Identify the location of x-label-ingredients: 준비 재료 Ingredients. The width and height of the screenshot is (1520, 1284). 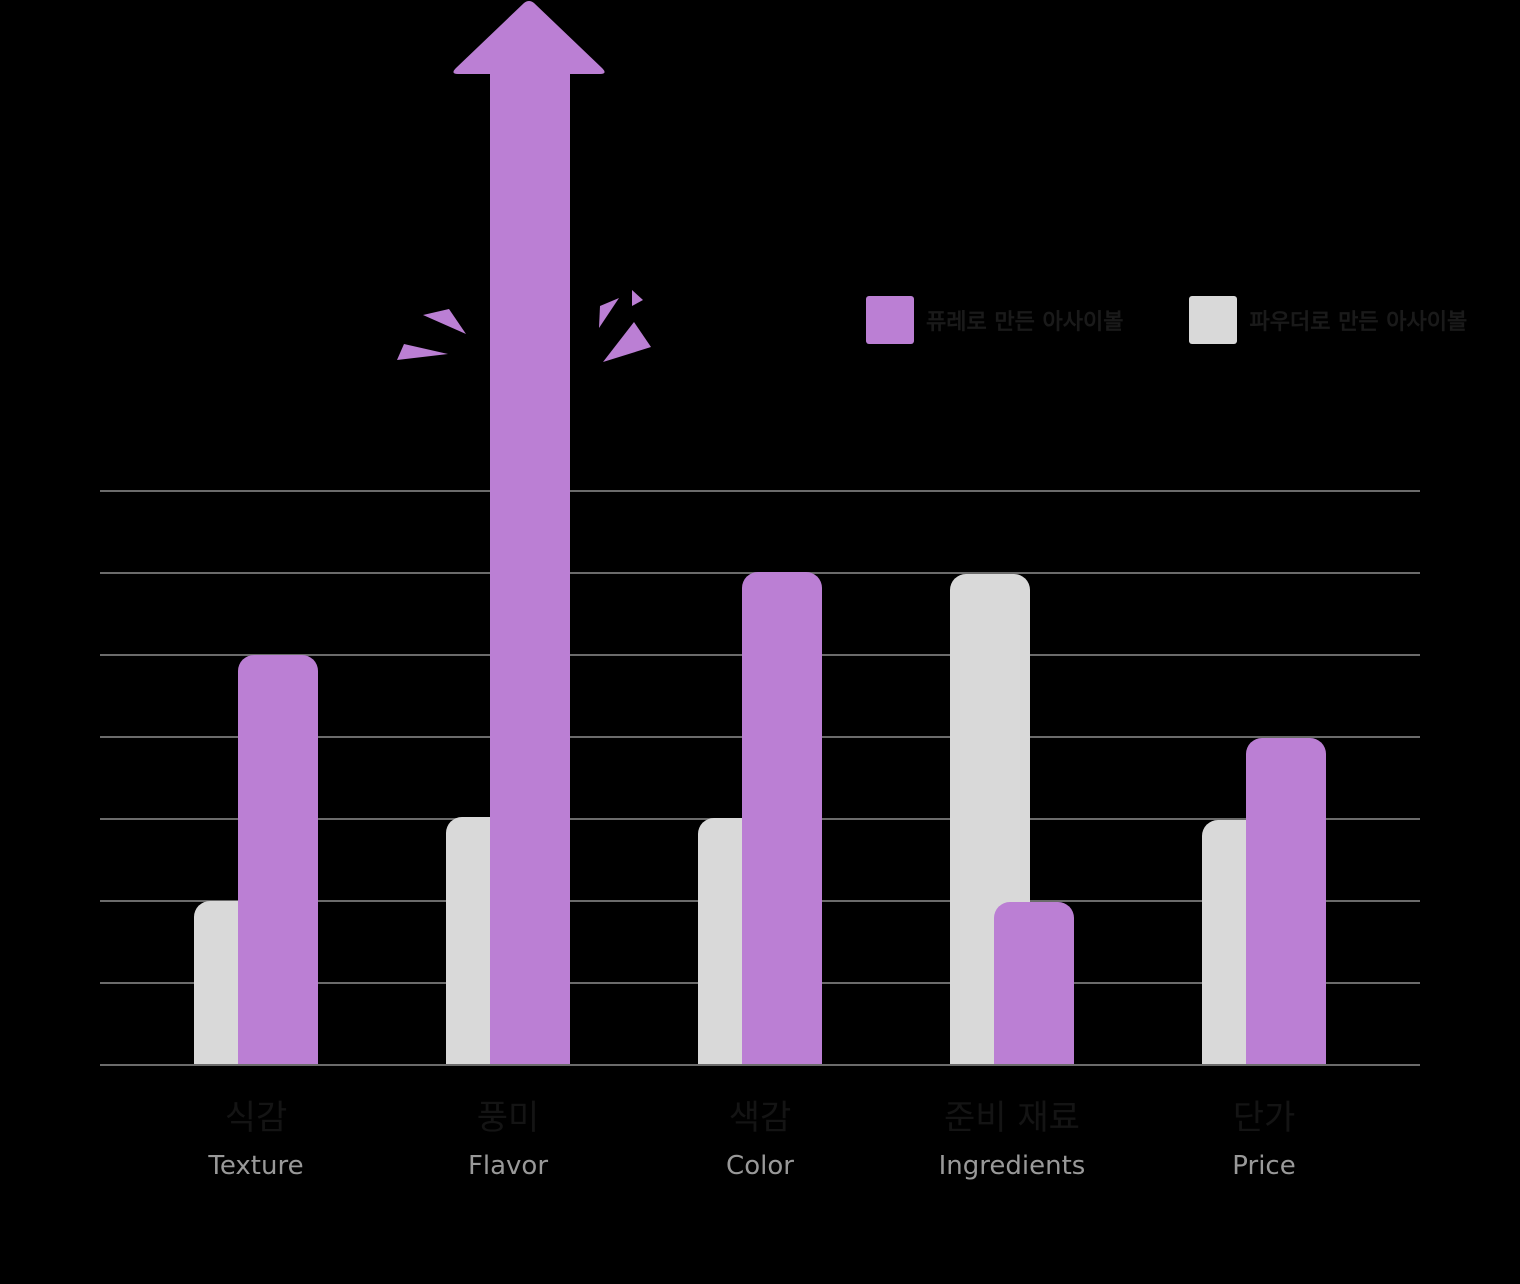
(1012, 1140).